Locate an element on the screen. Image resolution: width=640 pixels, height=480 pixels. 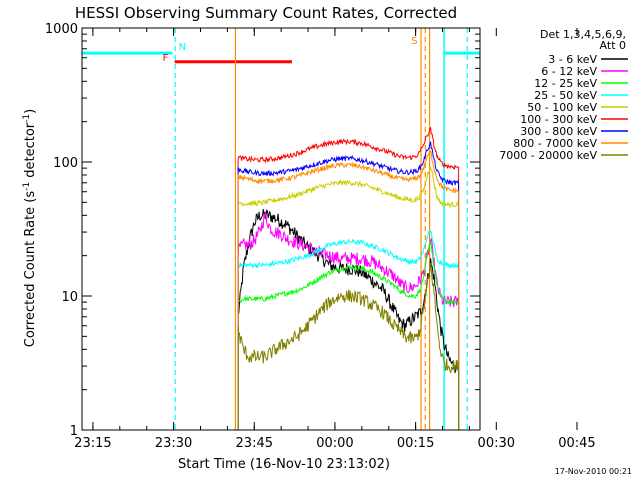
annotation-n: N is located at coordinates (182, 47).